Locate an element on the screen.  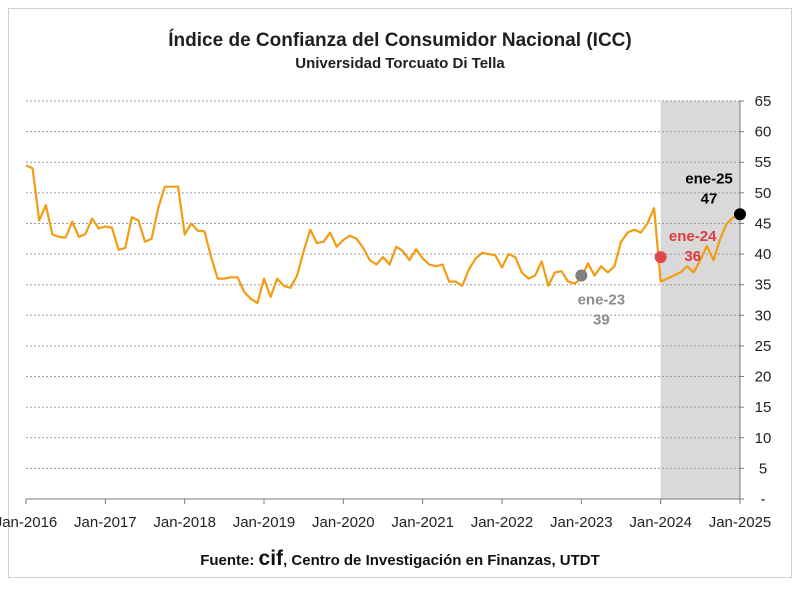
chart-subtitle: Universidad Torcuato Di Tella is located at coordinates (400, 63).